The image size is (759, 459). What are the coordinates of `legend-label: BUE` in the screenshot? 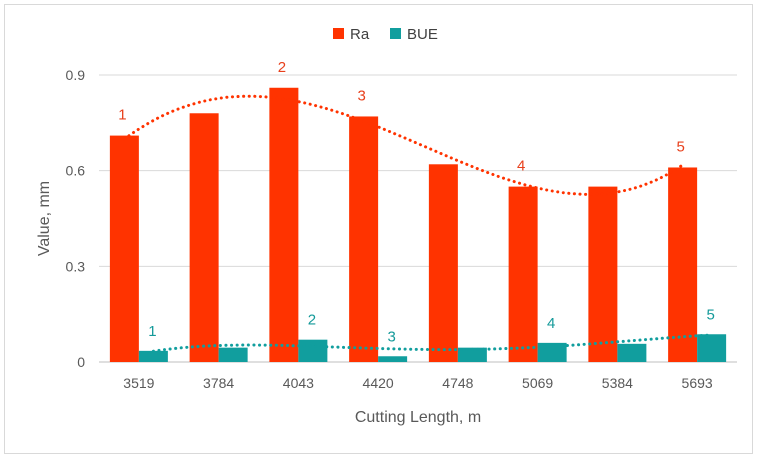 It's located at (422, 34).